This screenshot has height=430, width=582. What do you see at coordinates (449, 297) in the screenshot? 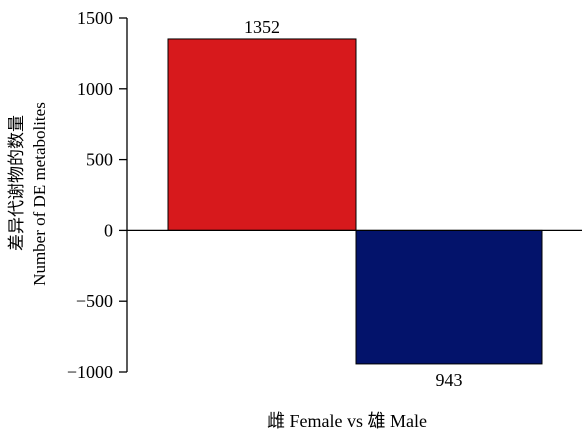
I see `bar-negative` at bounding box center [449, 297].